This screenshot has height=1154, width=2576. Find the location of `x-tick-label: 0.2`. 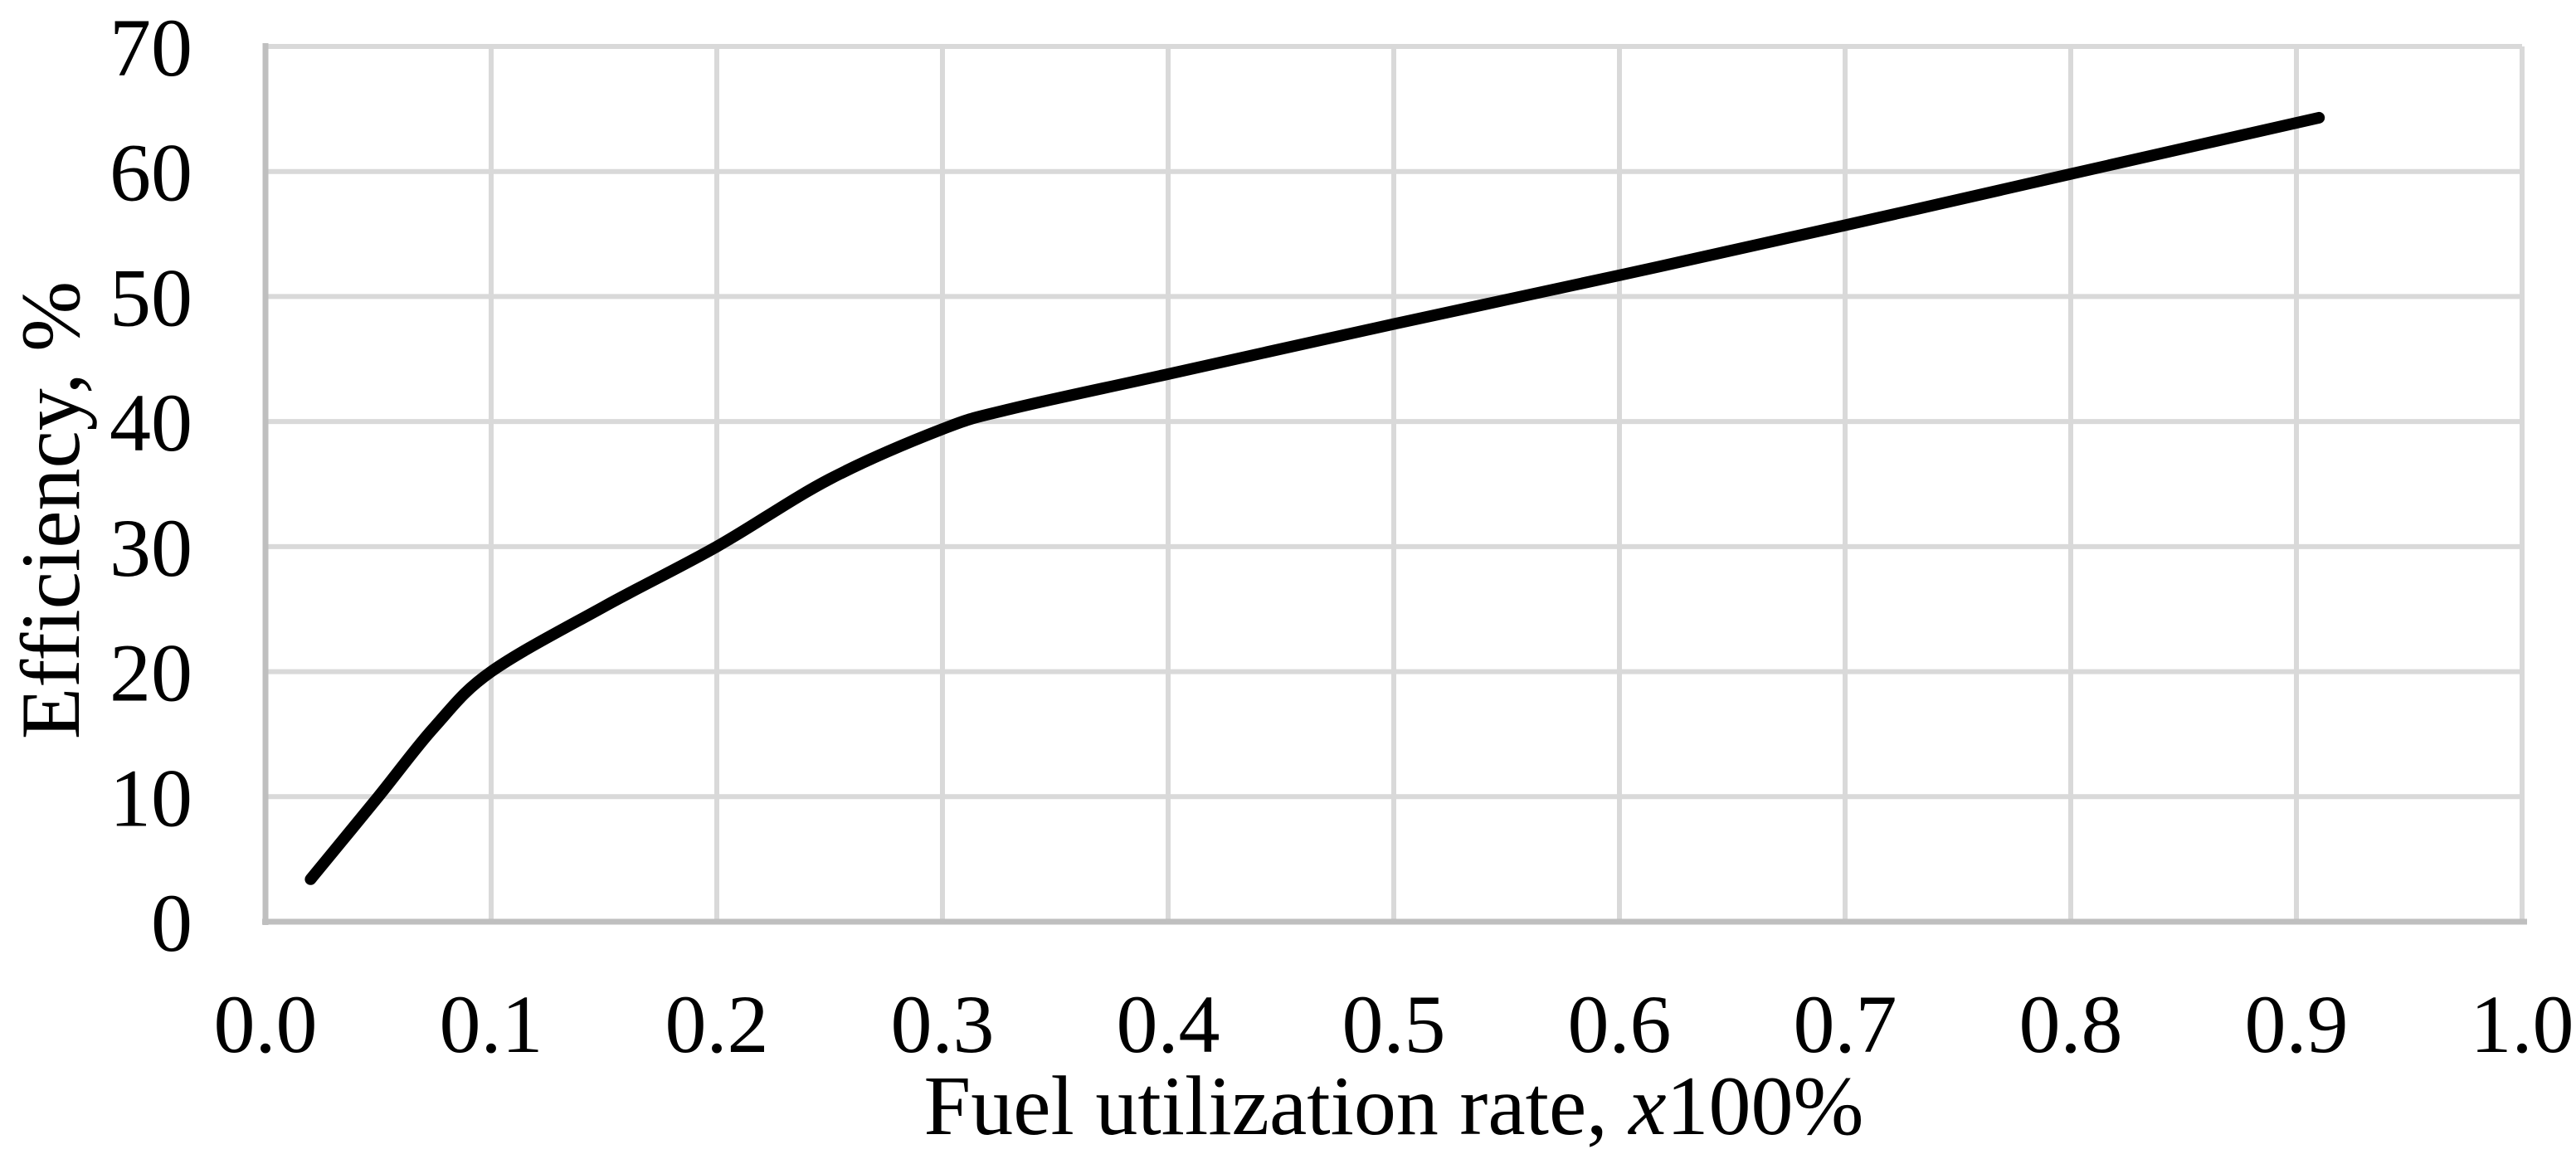

x-tick-label: 0.2 is located at coordinates (717, 1024).